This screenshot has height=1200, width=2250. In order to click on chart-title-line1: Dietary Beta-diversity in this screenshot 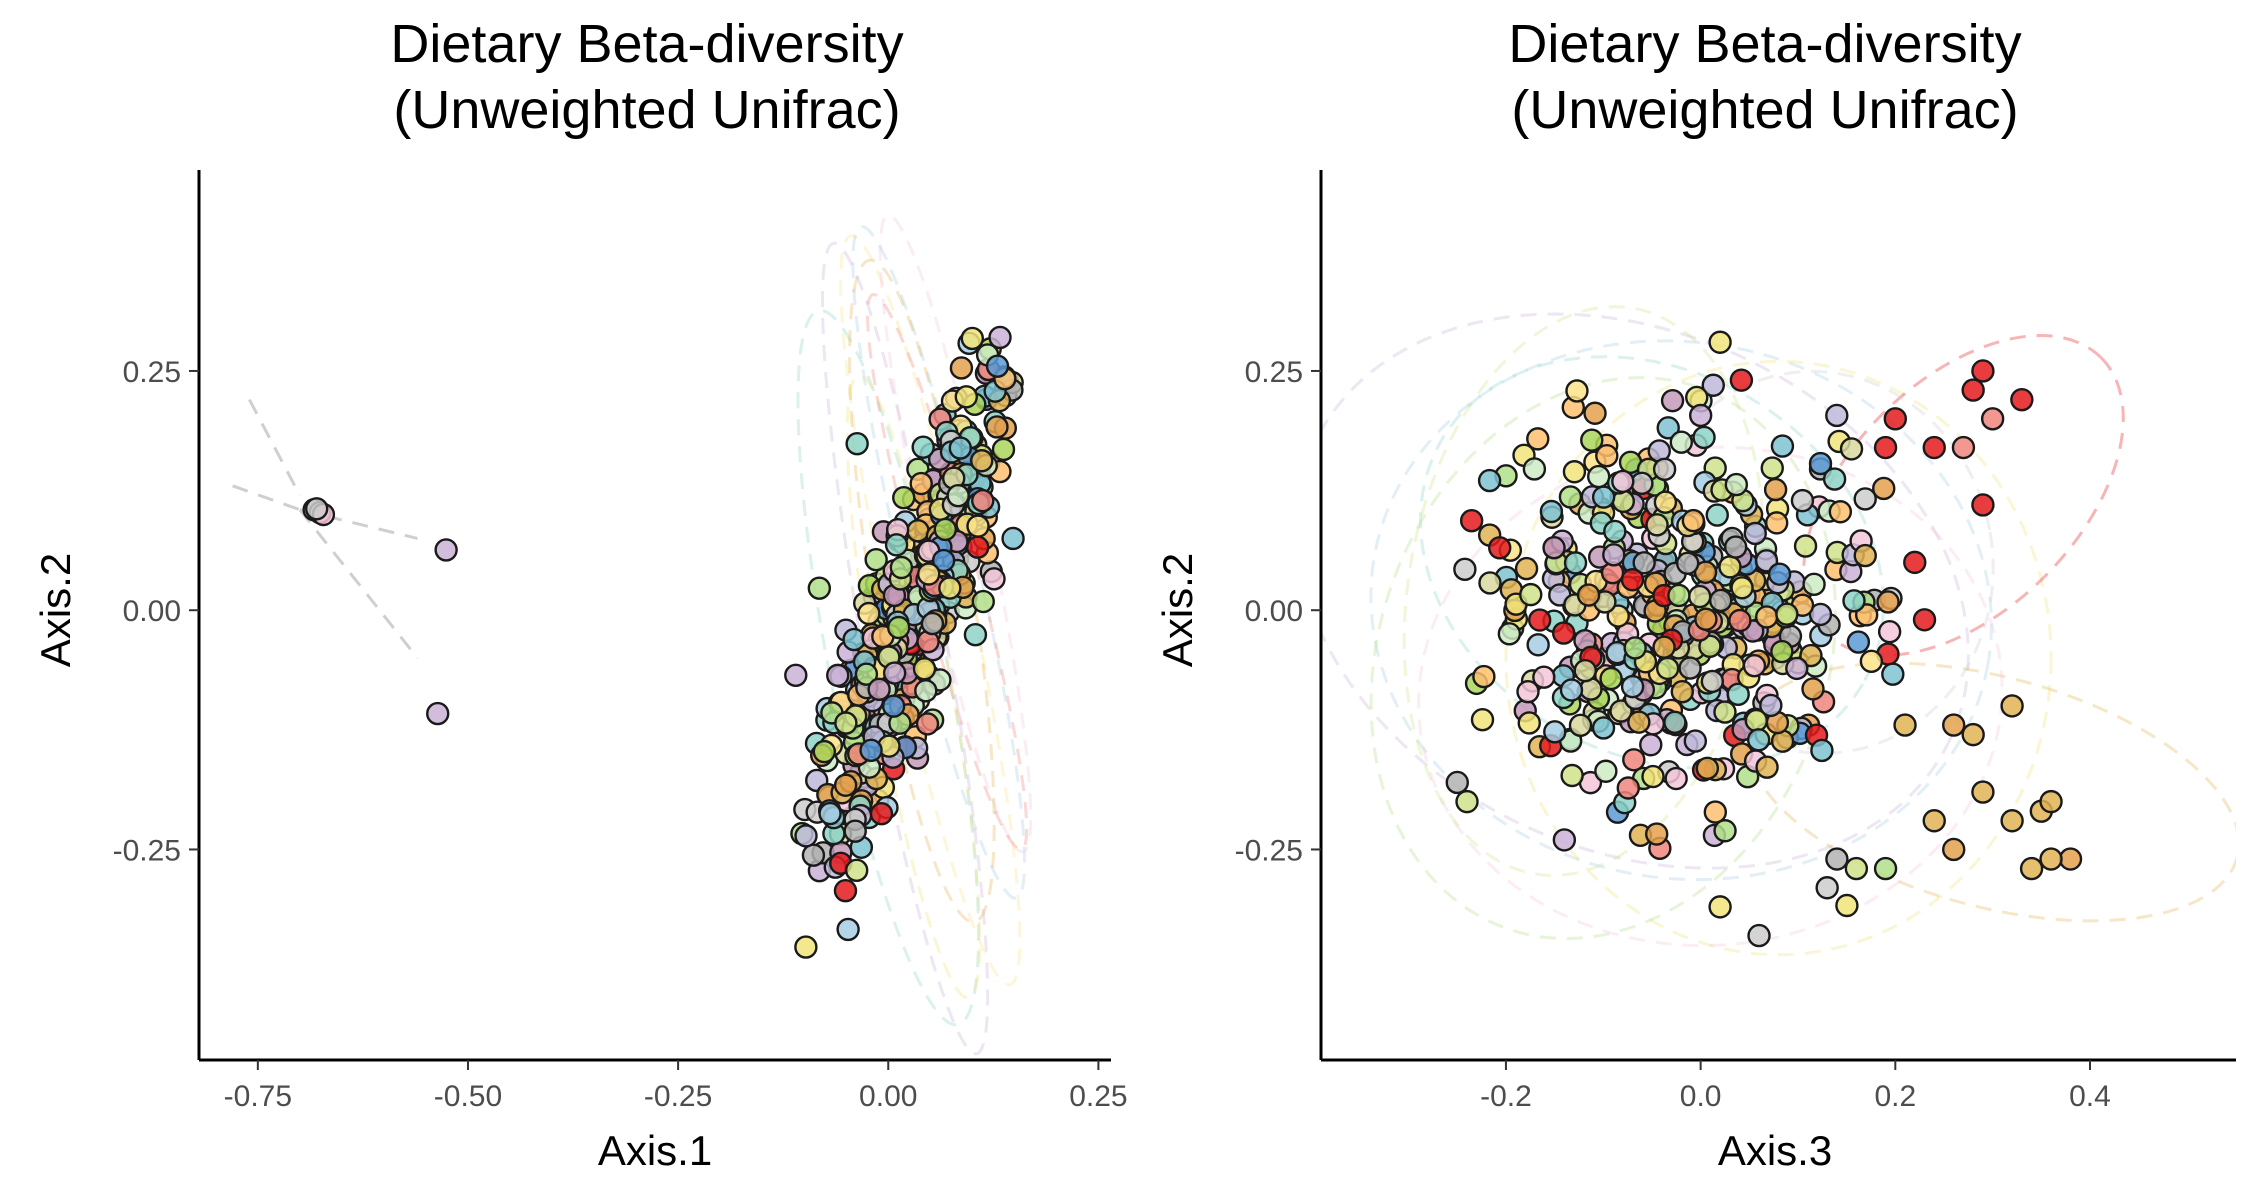, I will do `click(1764, 44)`.